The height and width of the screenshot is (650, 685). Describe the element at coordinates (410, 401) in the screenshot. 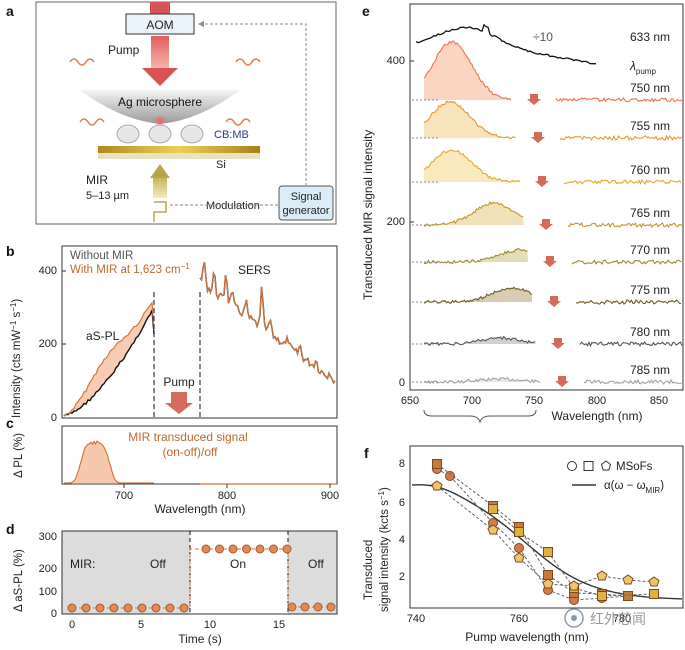

I see `xtick-e-650: 650` at that location.